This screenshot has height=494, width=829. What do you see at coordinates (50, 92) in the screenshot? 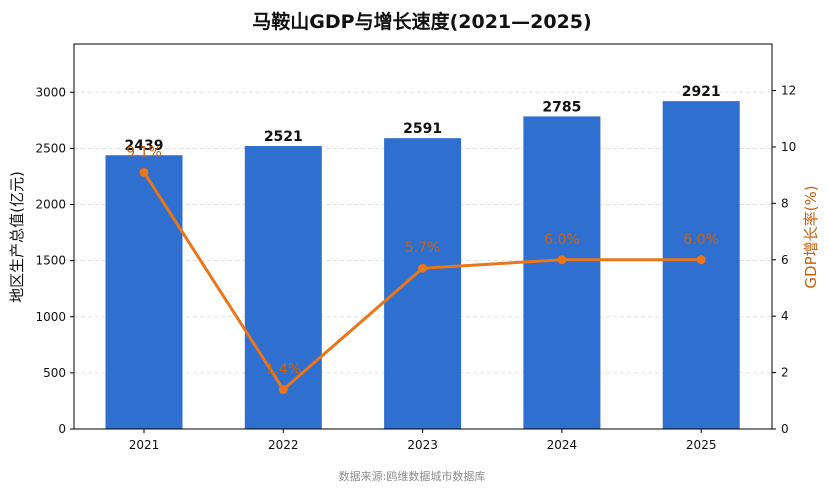
I see `left-tick-label: 3000` at bounding box center [50, 92].